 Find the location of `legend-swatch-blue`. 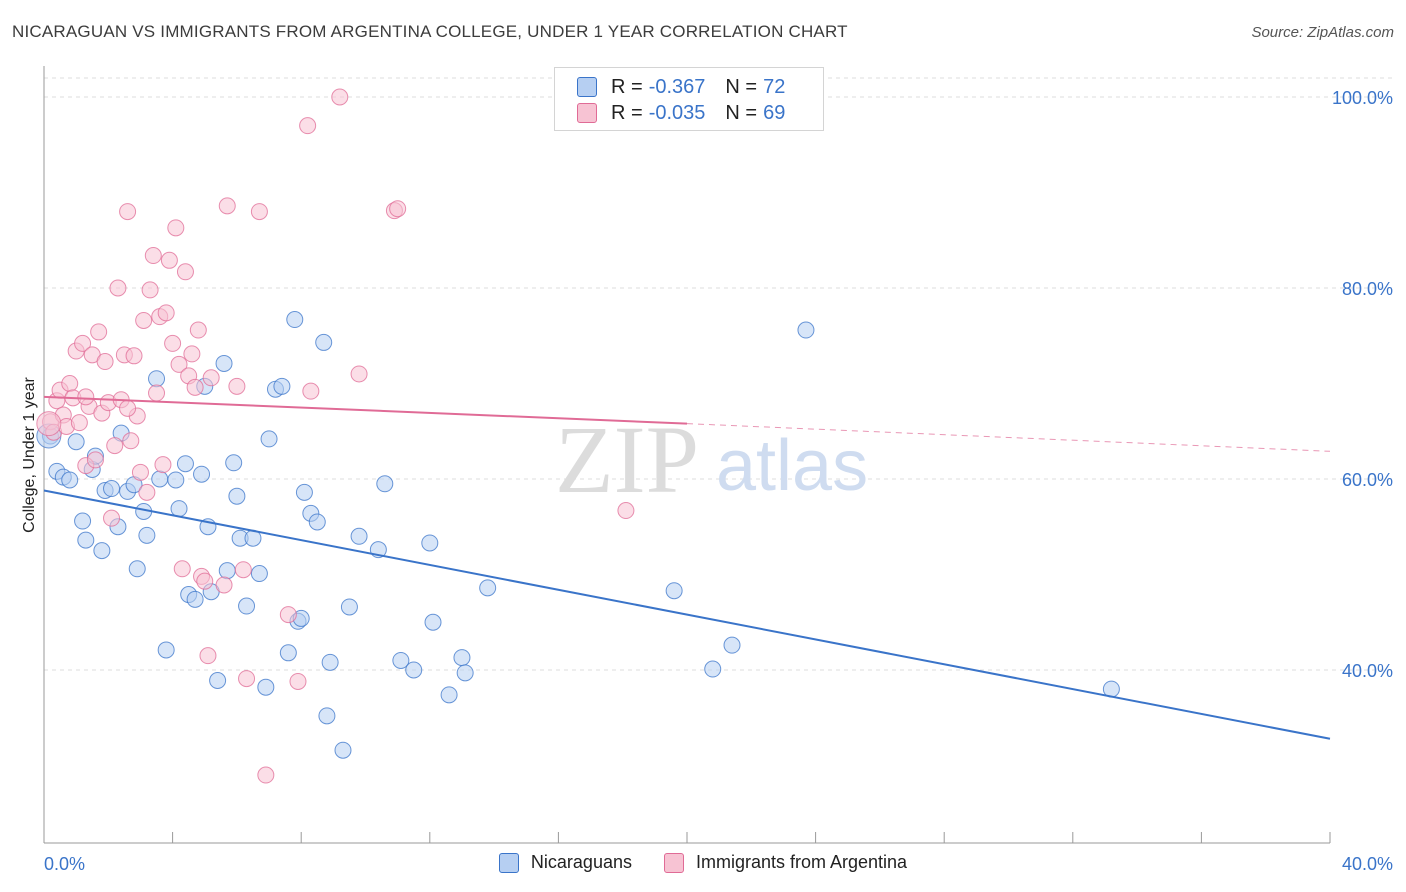

legend-swatch-blue is located at coordinates (587, 87).